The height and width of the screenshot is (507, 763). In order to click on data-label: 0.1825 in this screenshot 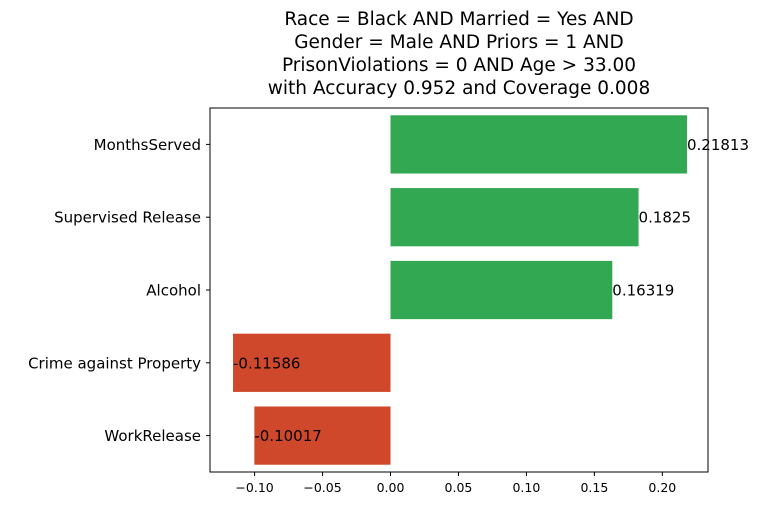, I will do `click(665, 218)`.